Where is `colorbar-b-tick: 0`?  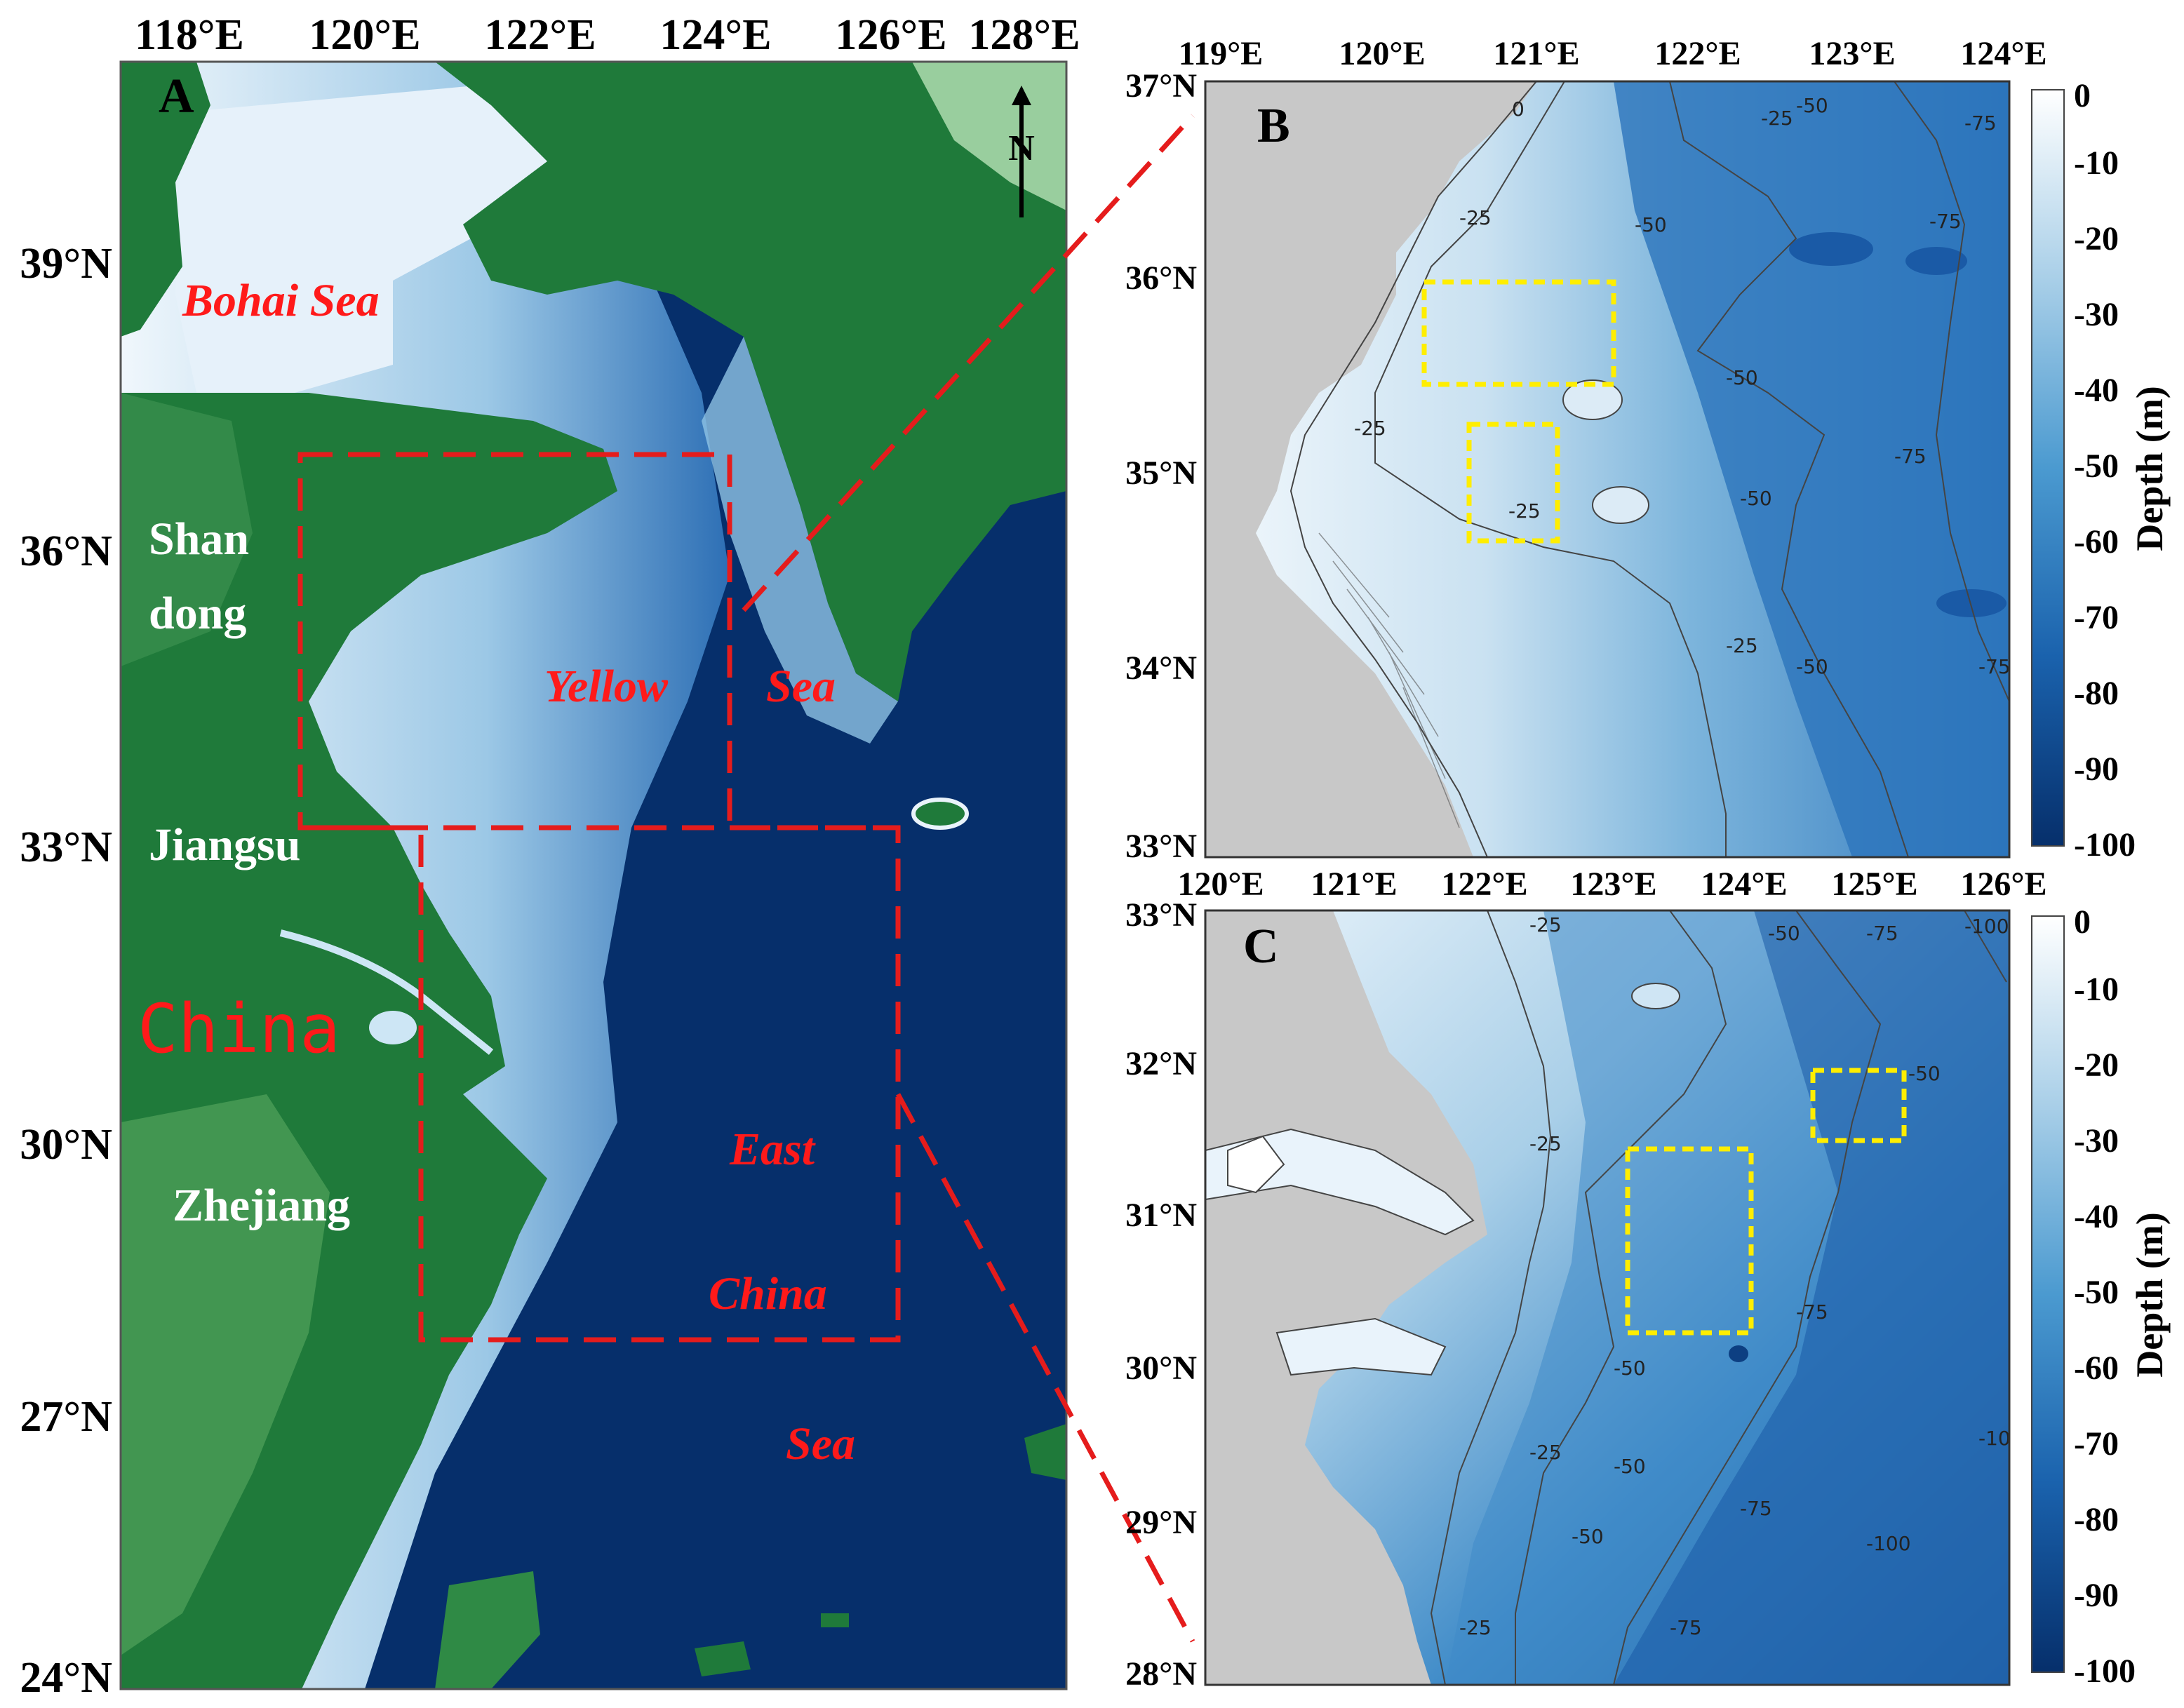
colorbar-b-tick: 0 is located at coordinates (2082, 96).